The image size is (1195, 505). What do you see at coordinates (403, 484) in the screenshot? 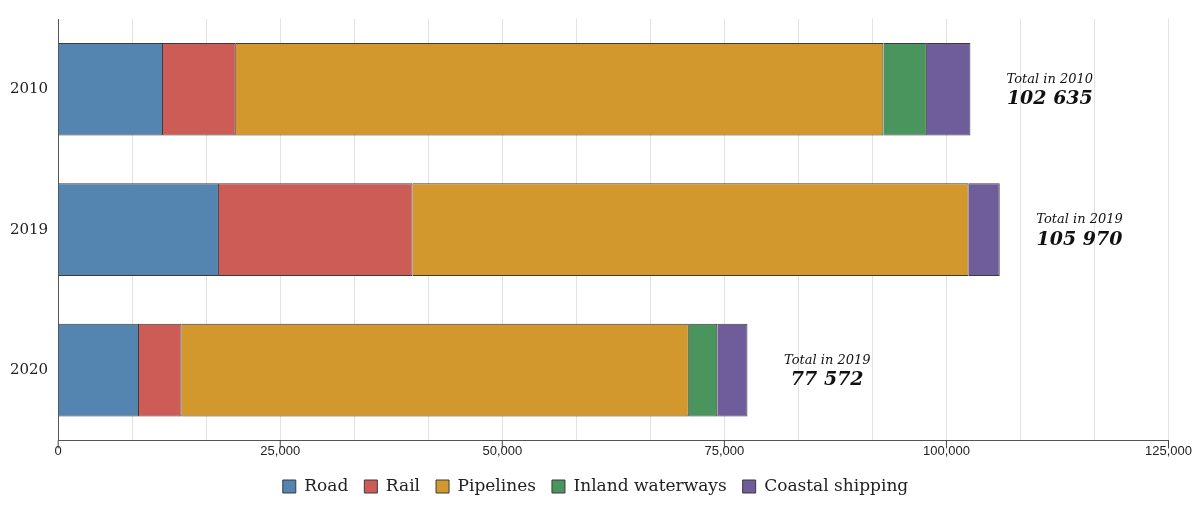
I see `legend-label: Rail` at bounding box center [403, 484].